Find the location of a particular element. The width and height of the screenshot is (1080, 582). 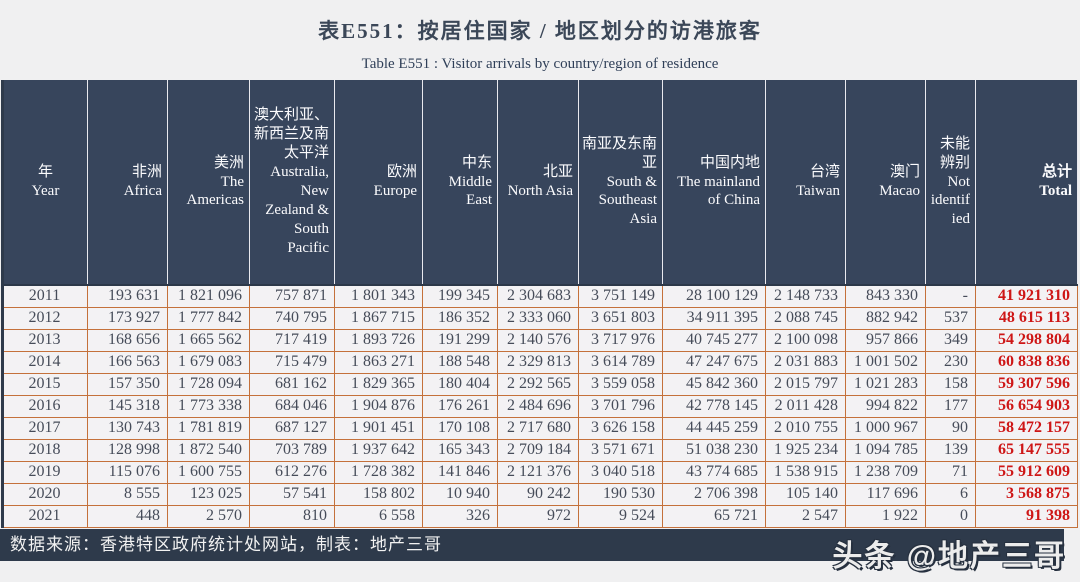

cell-year: 2011 is located at coordinates (45, 296).